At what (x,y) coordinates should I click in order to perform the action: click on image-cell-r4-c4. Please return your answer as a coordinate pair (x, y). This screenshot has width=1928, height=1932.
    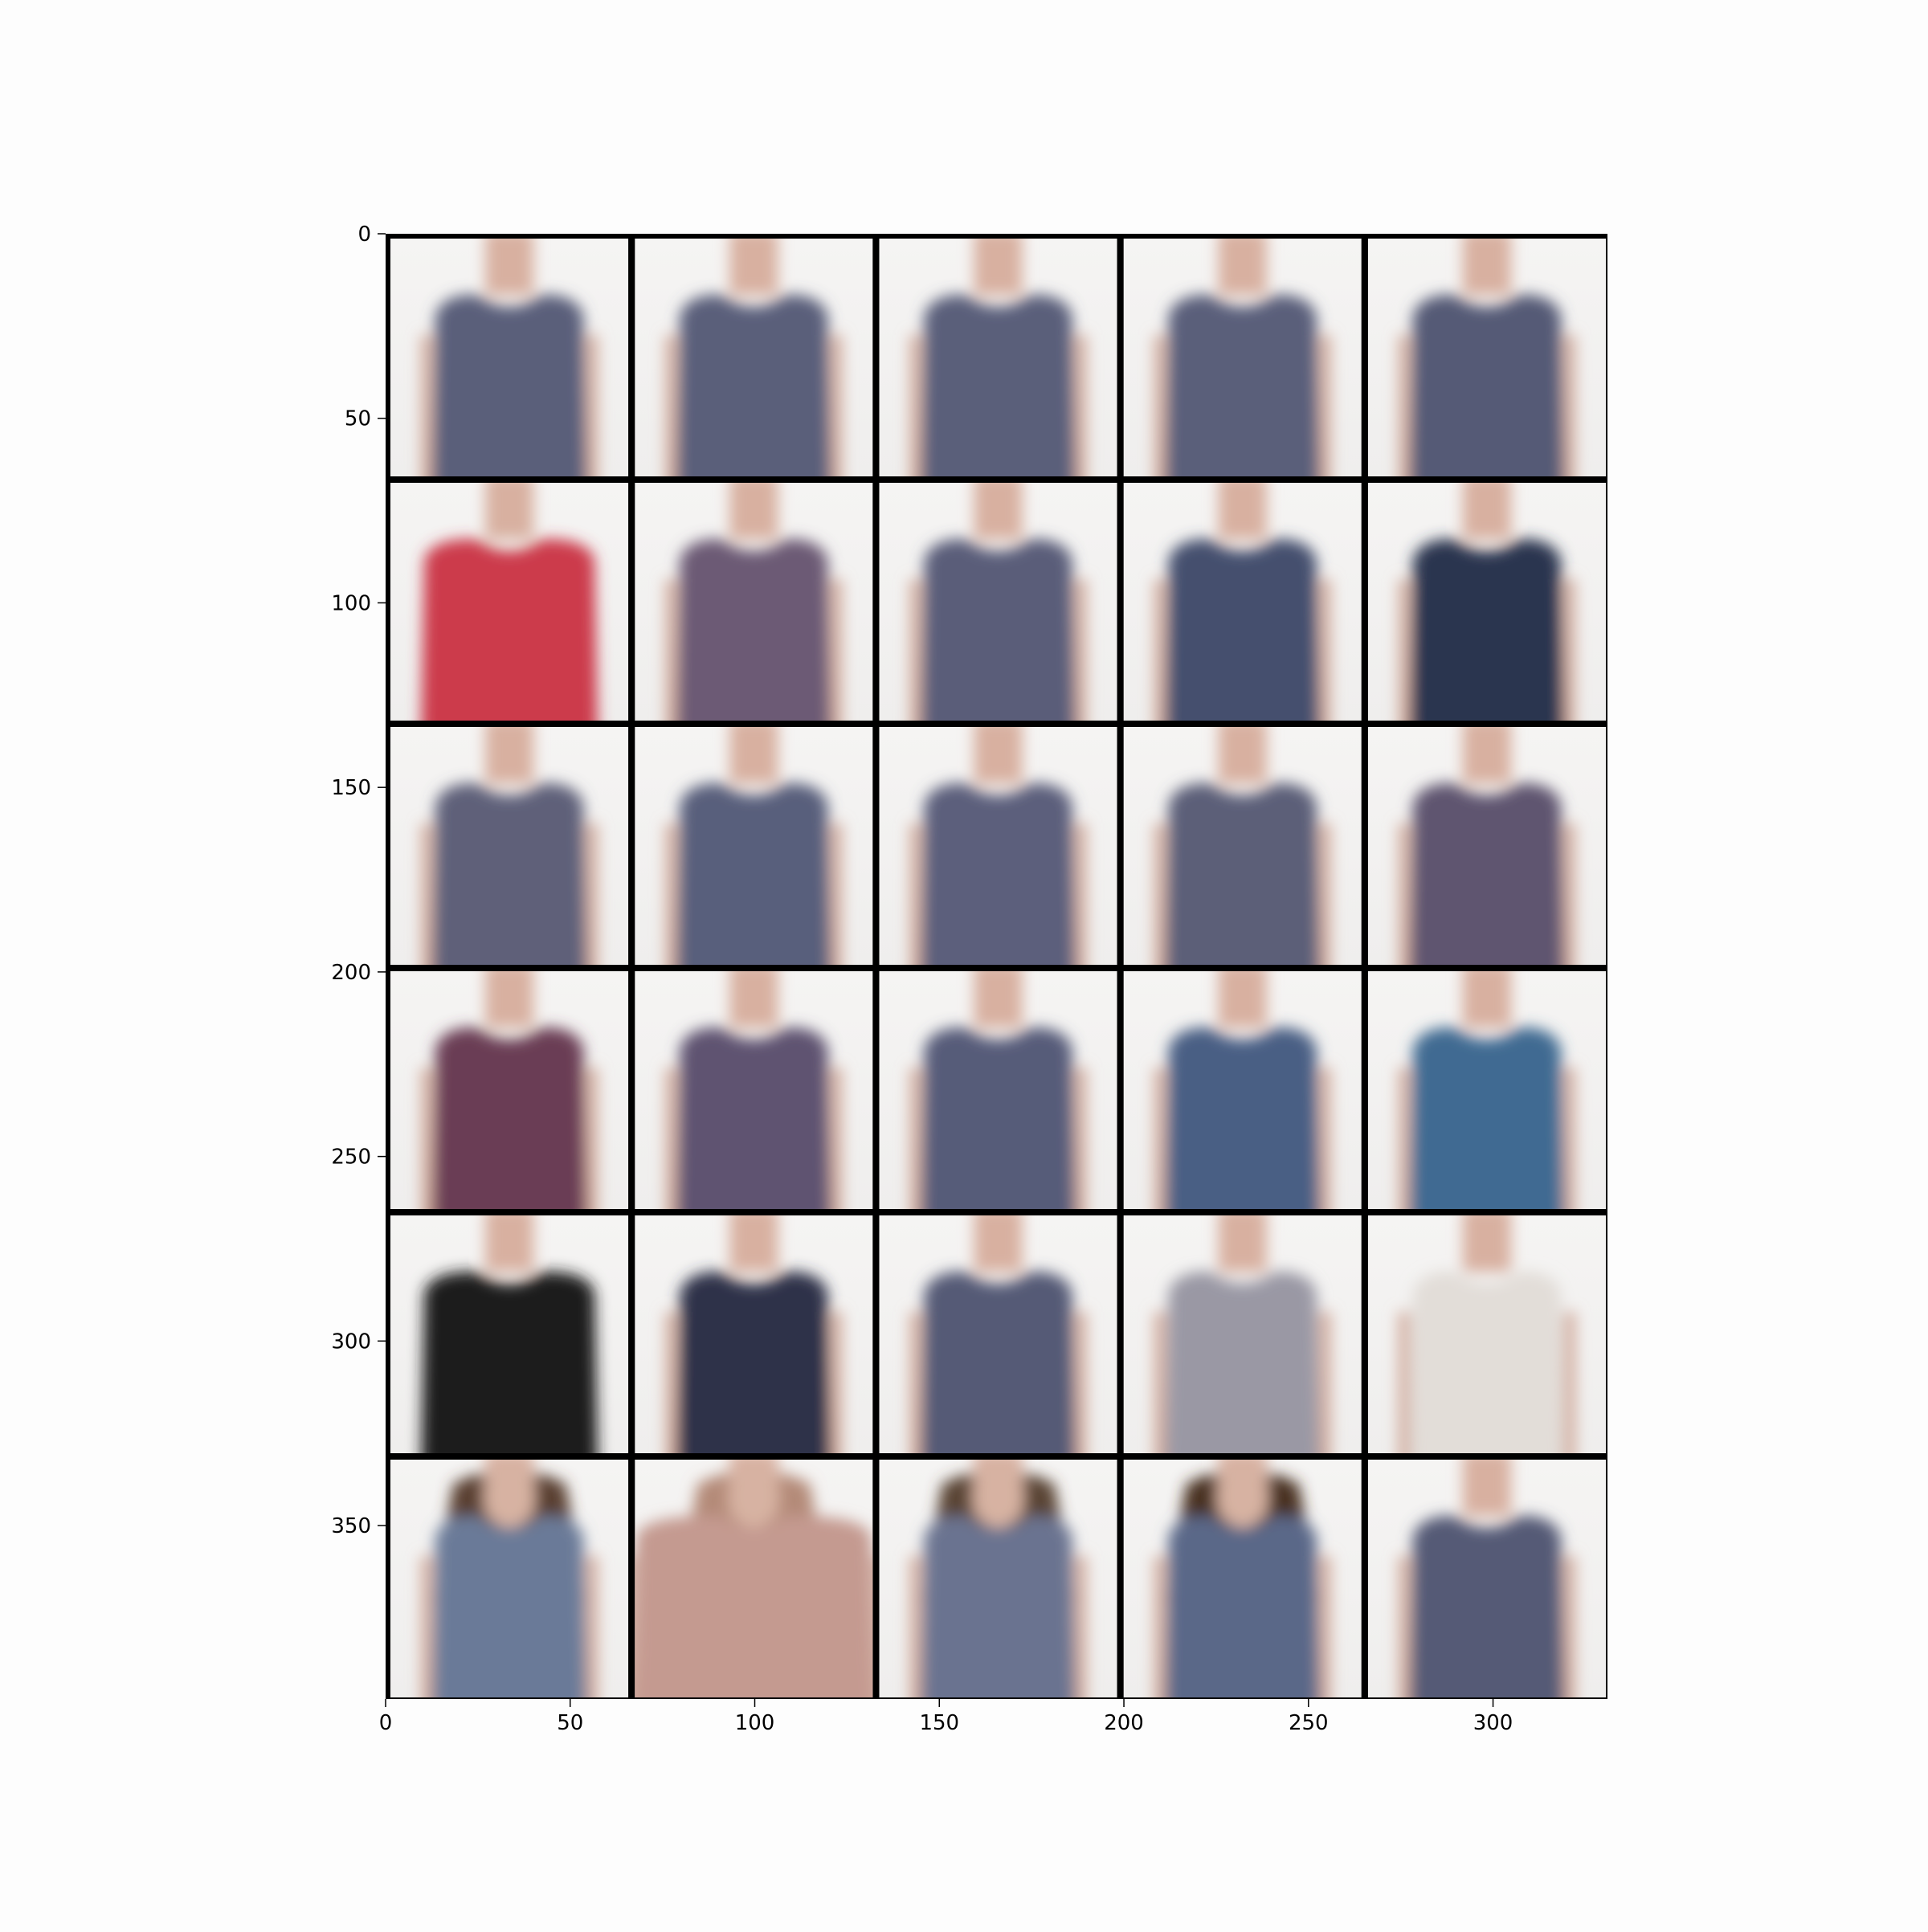
    Looking at the image, I should click on (1243, 1090).